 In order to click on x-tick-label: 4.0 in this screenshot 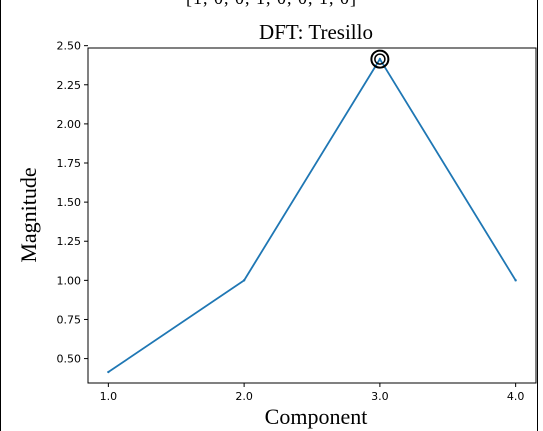, I will do `click(516, 396)`.